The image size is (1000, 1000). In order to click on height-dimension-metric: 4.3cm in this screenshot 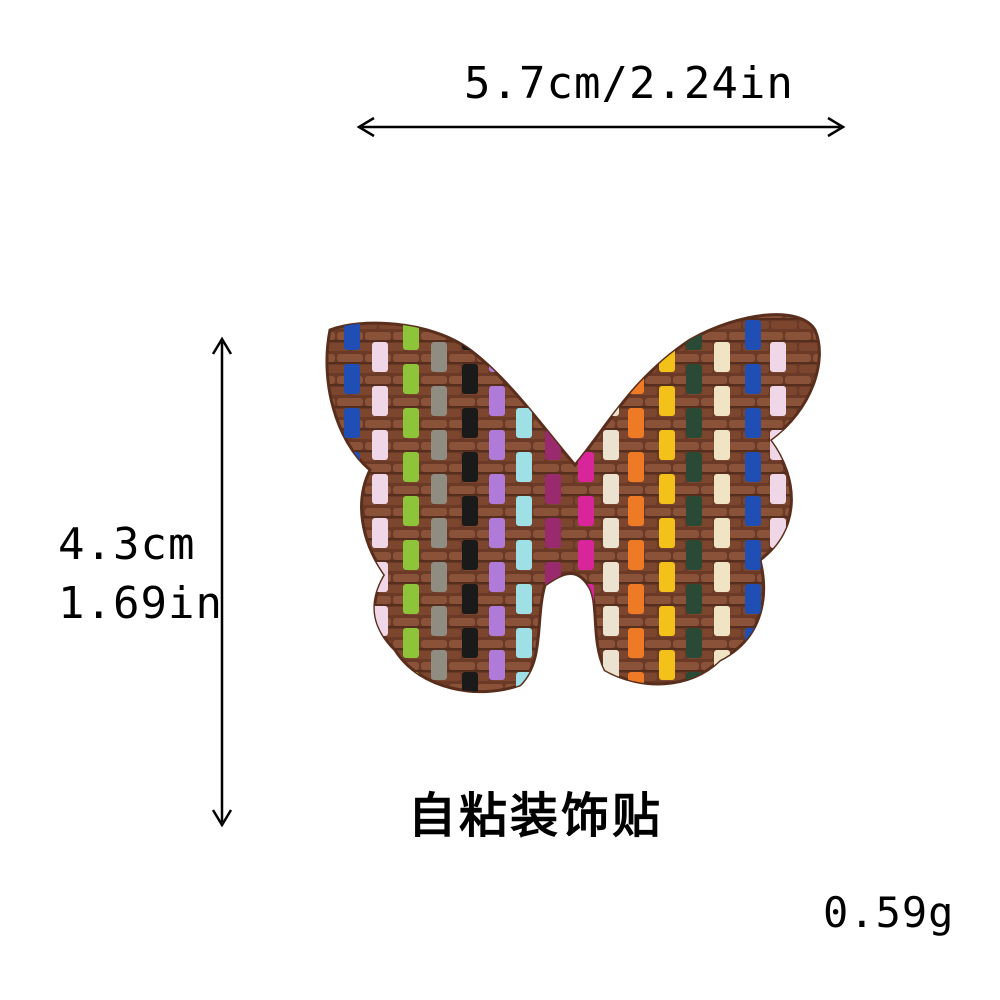, I will do `click(127, 544)`.